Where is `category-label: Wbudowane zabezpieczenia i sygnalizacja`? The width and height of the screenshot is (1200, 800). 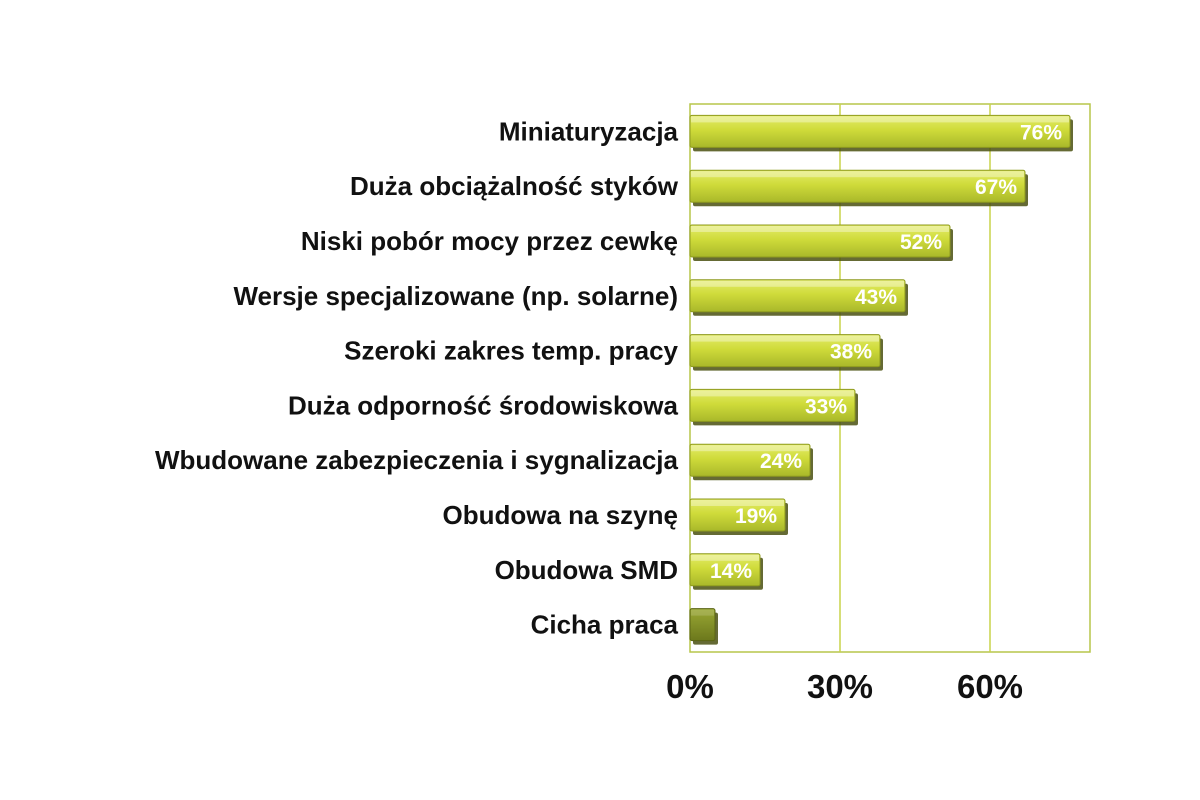 category-label: Wbudowane zabezpieczenia i sygnalizacja is located at coordinates (417, 460).